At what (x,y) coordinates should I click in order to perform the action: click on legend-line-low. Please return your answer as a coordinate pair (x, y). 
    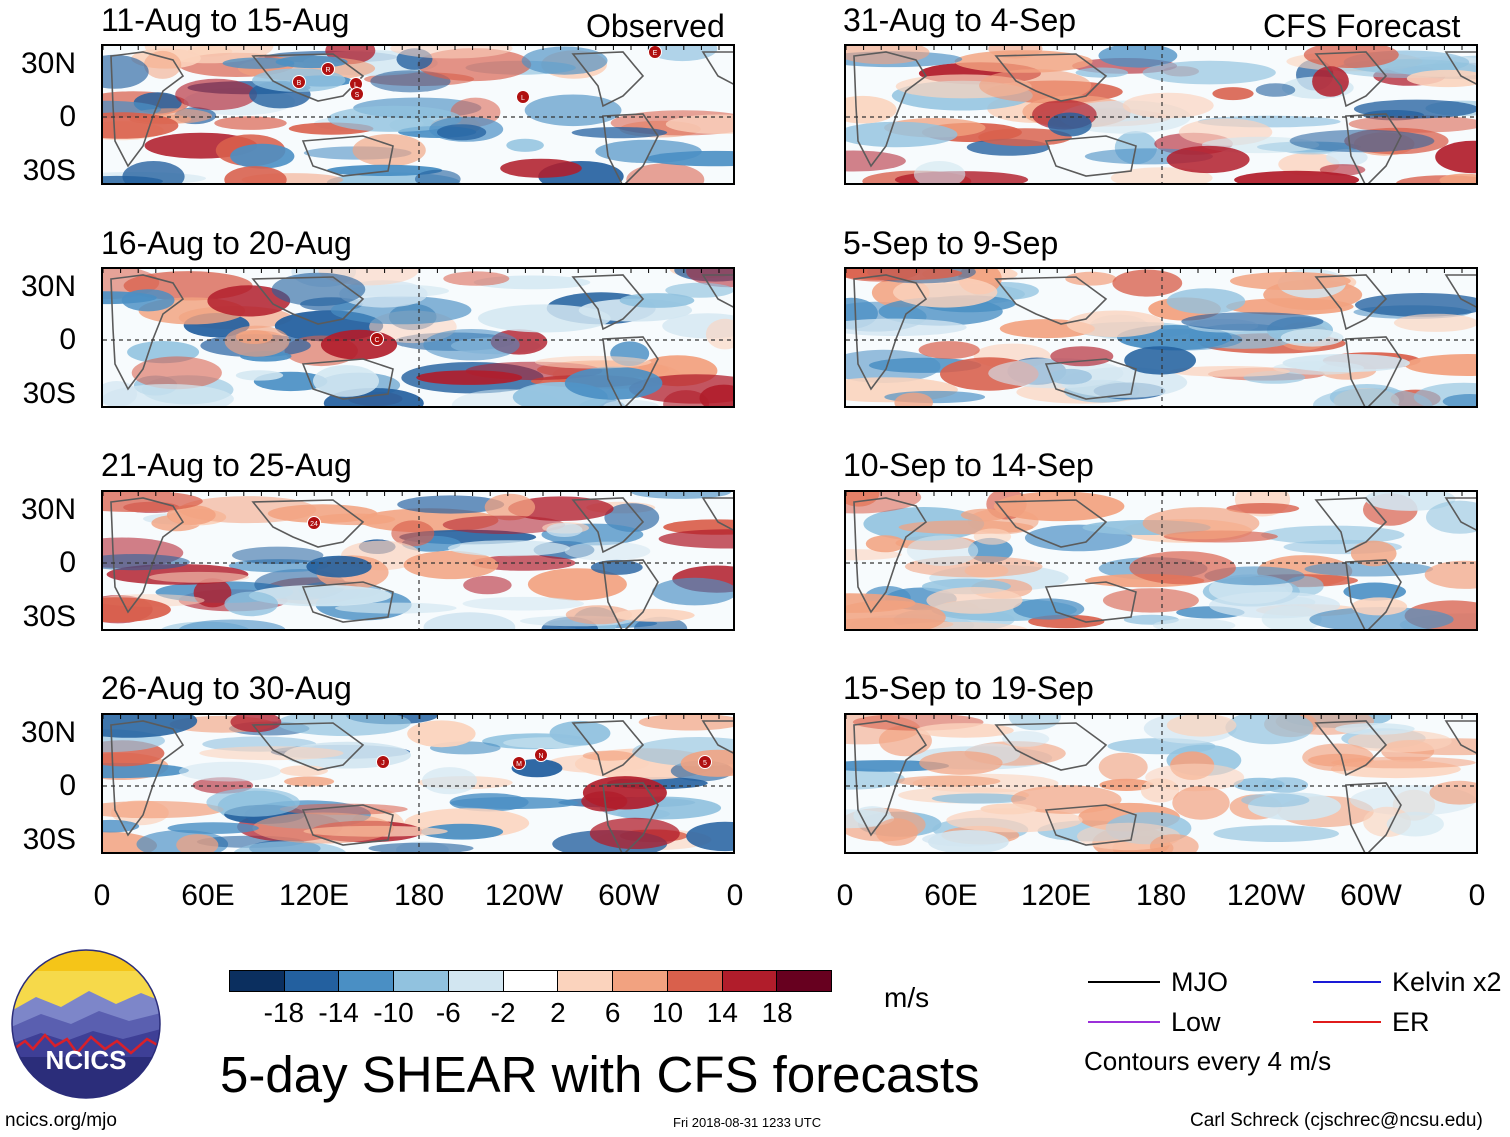
    Looking at the image, I should click on (1124, 1022).